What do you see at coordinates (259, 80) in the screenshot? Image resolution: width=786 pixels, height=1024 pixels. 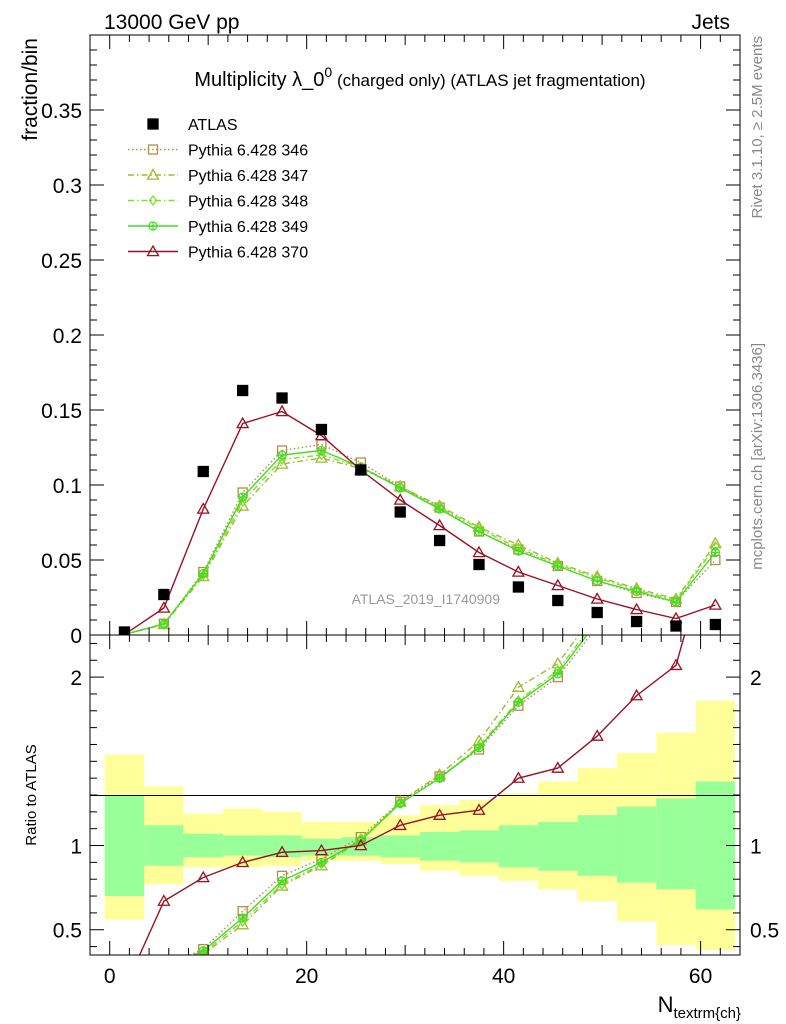 I see `title-main: Multiplicity λ_0` at bounding box center [259, 80].